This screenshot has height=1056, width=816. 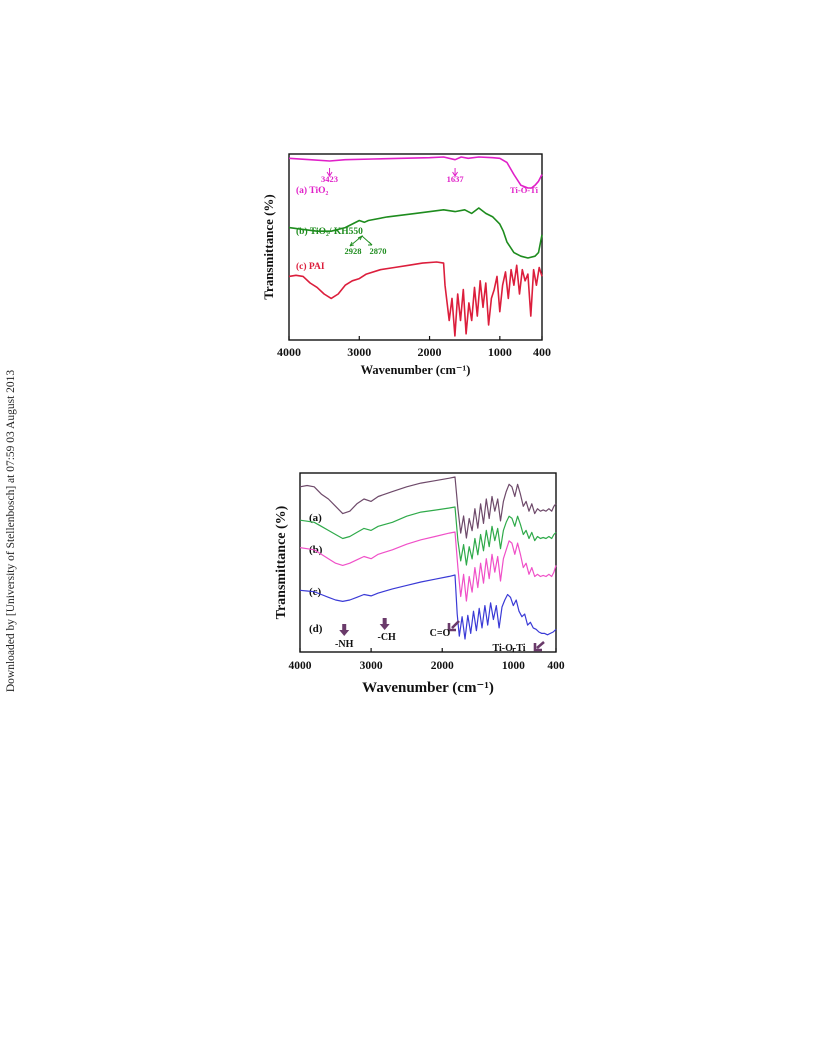 I want to click on annotation-label: 3423, so click(x=329, y=179).